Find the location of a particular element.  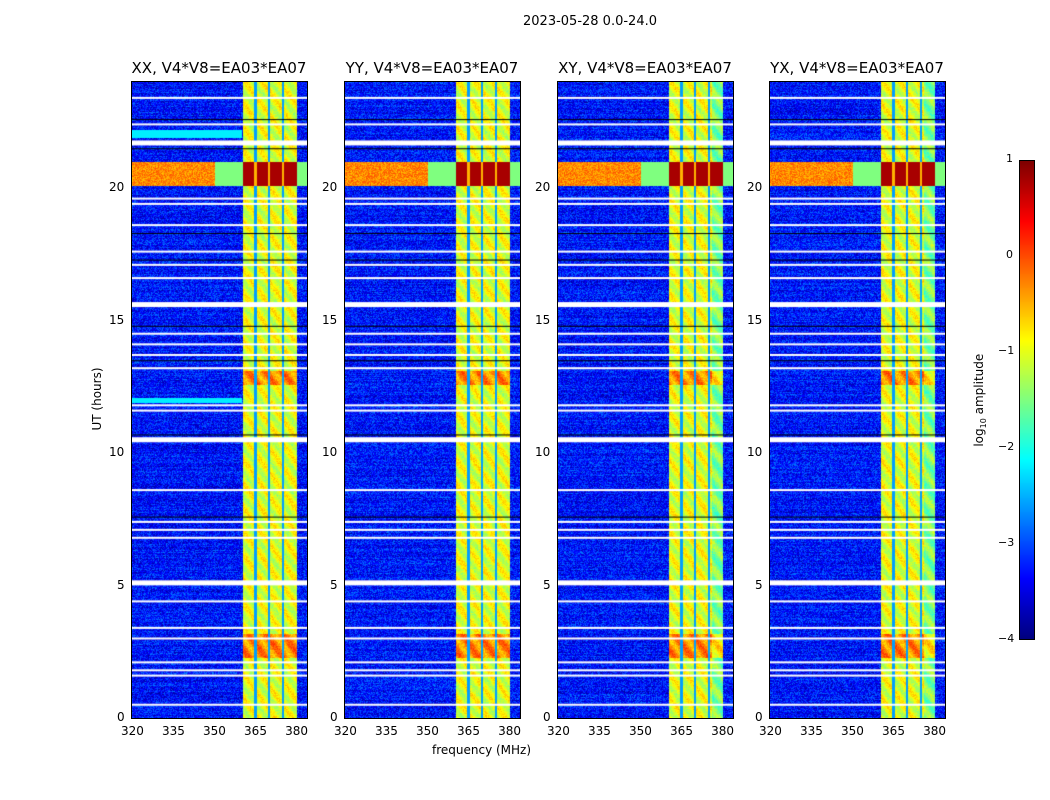

colorbar-tick-label: −1 is located at coordinates (1006, 350).